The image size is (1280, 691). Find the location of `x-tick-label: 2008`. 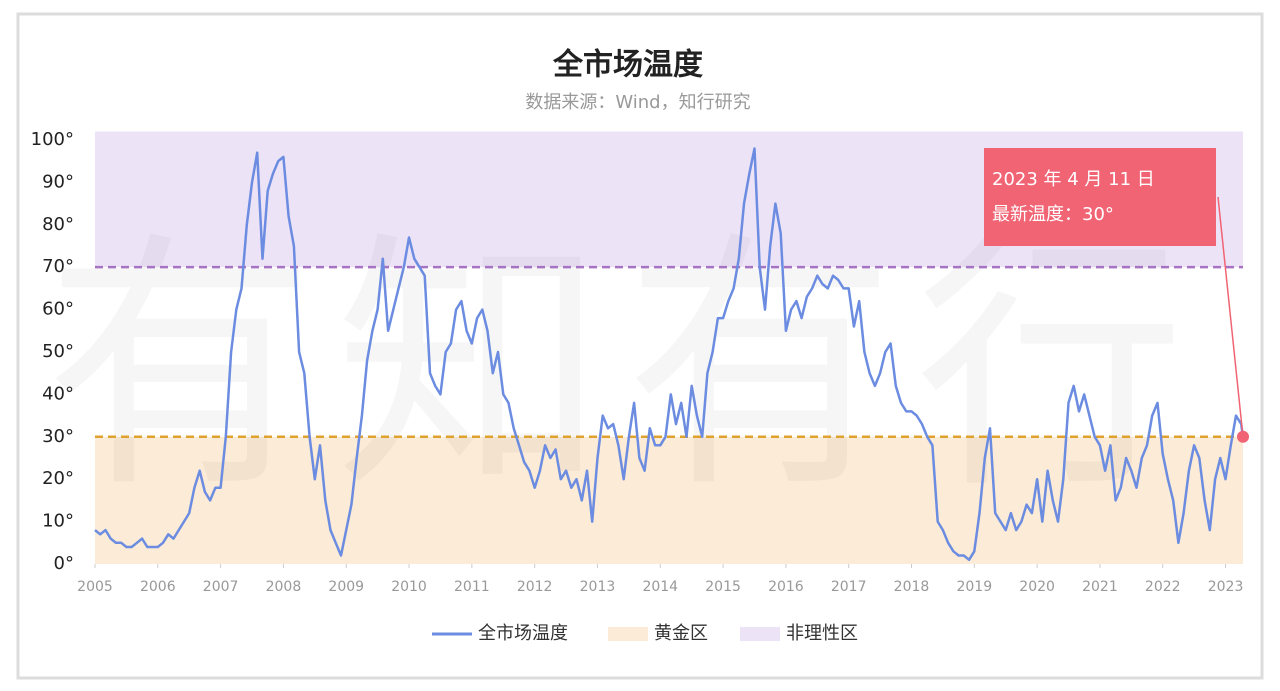

x-tick-label: 2008 is located at coordinates (284, 587).